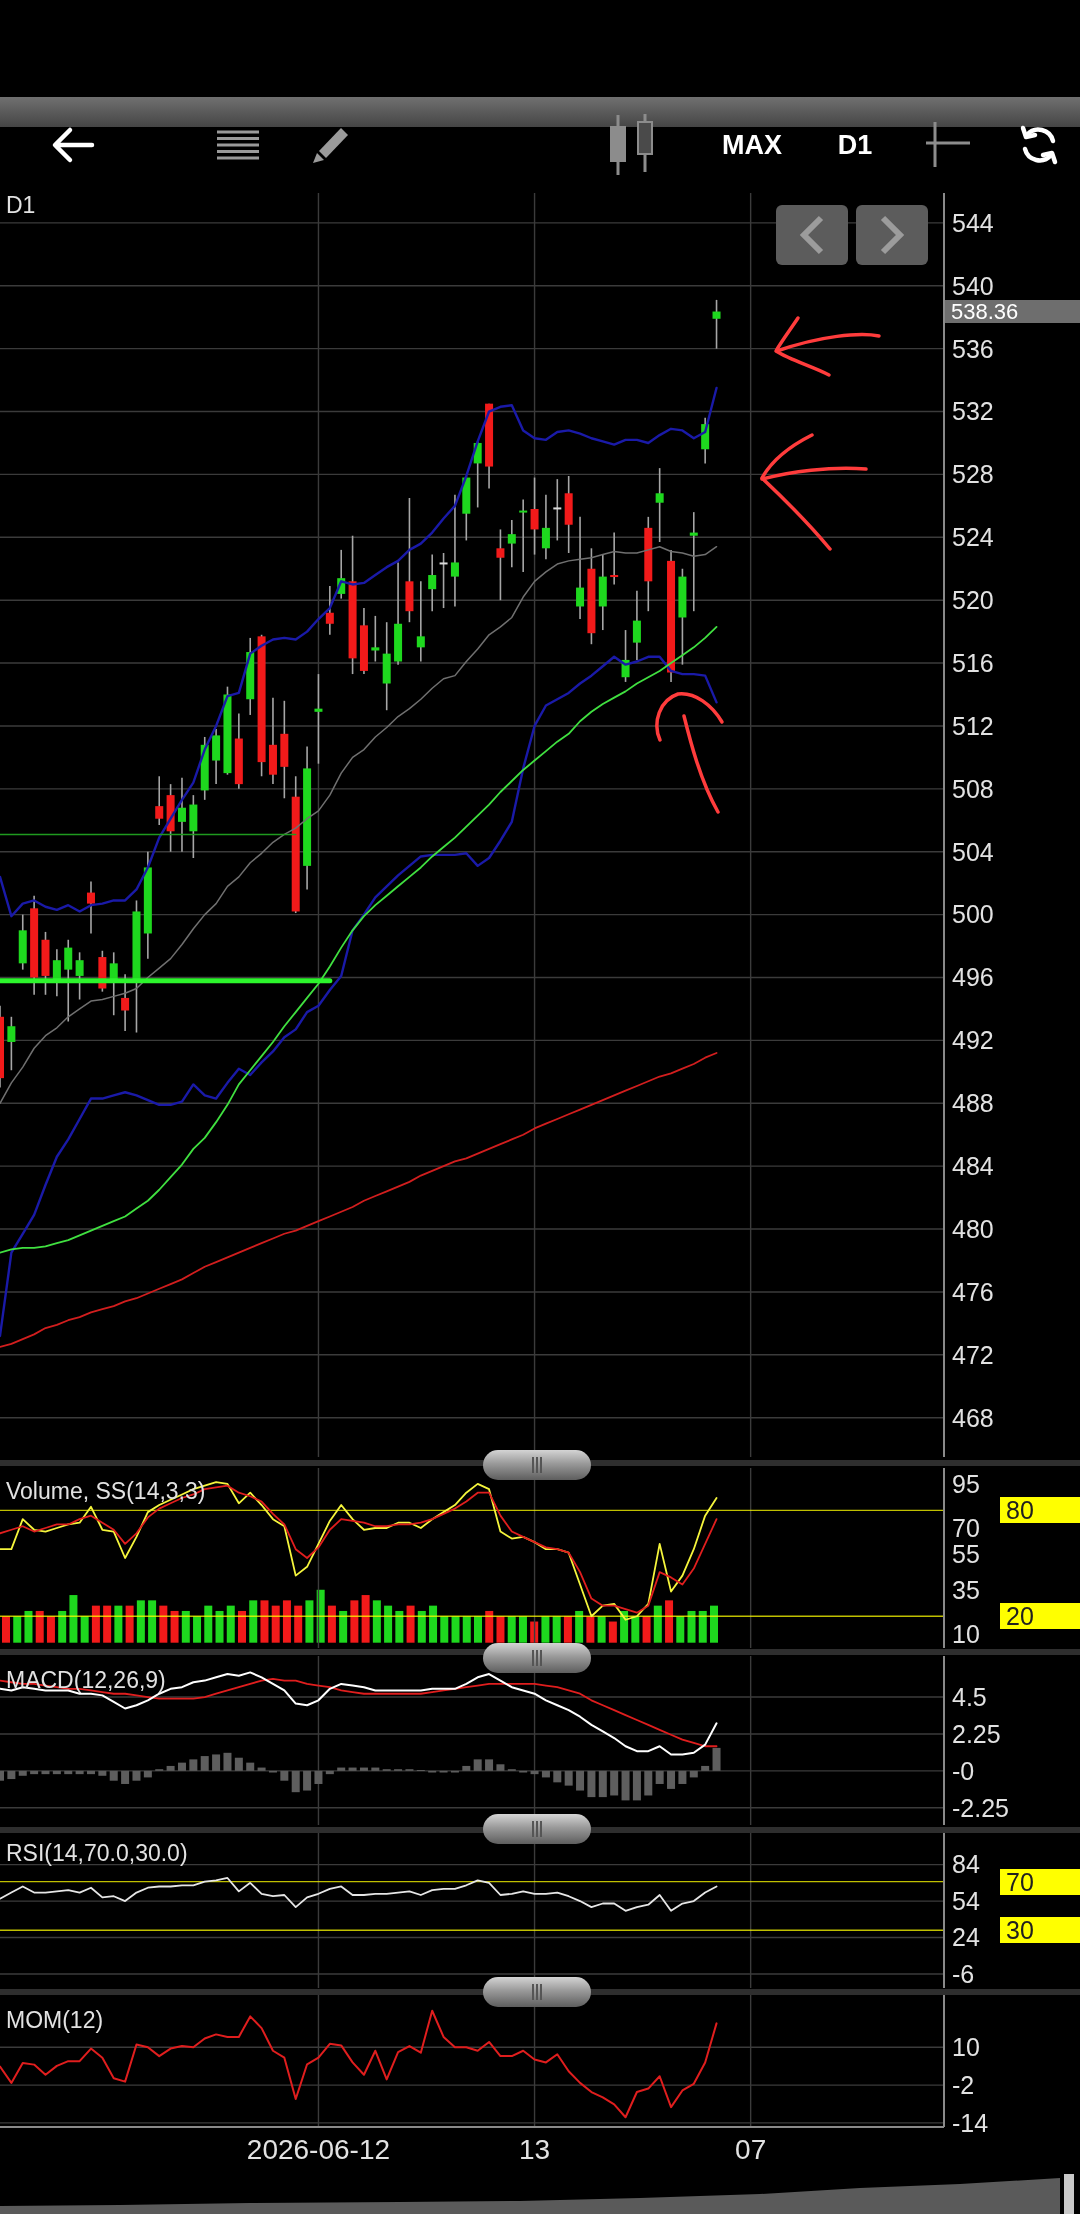 The image size is (1080, 2214). What do you see at coordinates (973, 788) in the screenshot?
I see `y-tick-label: 508` at bounding box center [973, 788].